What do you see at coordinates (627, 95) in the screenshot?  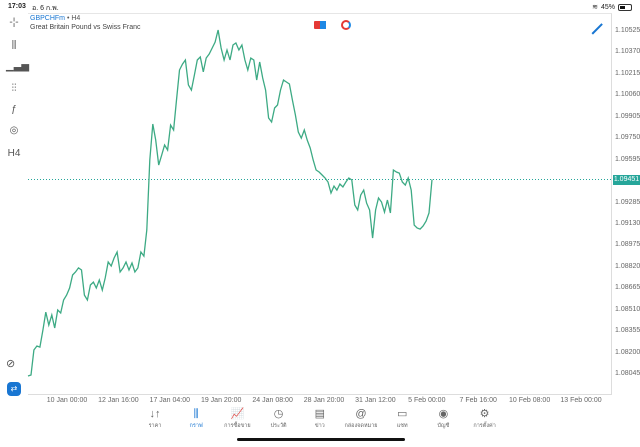 I see `y-tick-label: 1.10060` at bounding box center [627, 95].